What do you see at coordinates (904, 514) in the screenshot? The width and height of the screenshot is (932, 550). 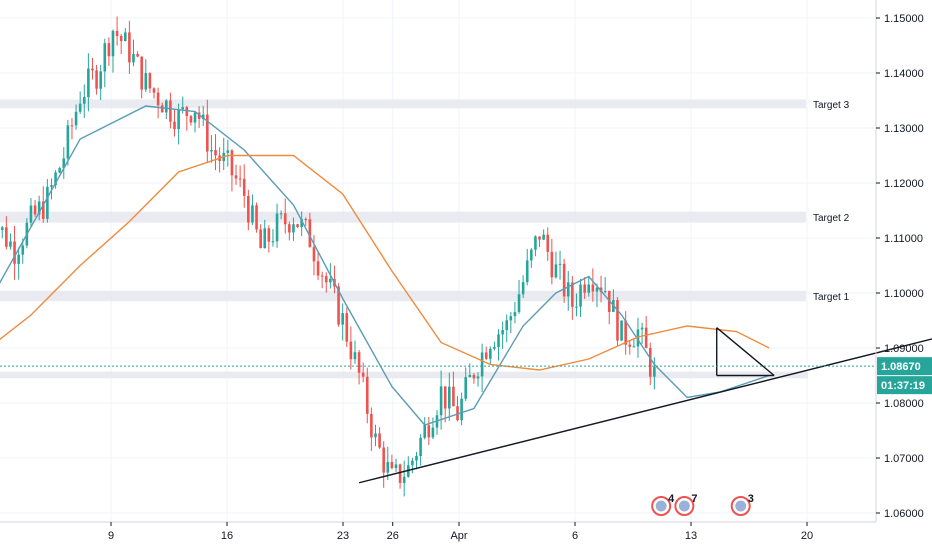 I see `y-tick-label: 1.06000` at bounding box center [904, 514].